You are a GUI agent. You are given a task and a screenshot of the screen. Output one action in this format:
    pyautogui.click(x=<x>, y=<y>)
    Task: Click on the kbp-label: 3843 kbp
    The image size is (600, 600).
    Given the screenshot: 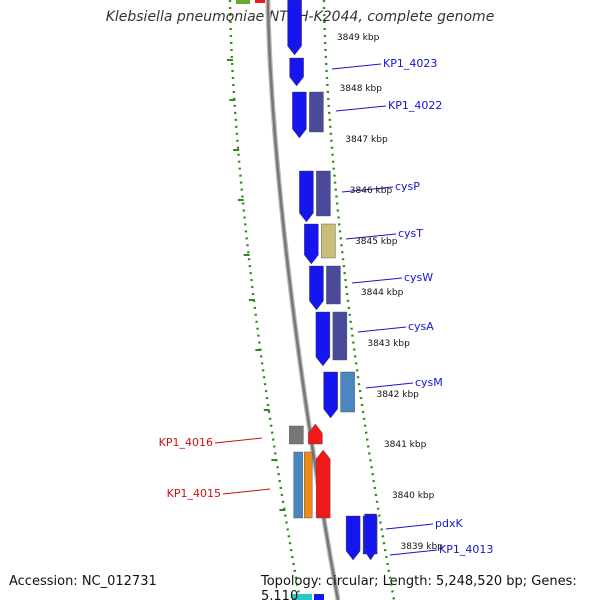 What is the action you would take?
    pyautogui.click(x=388, y=344)
    